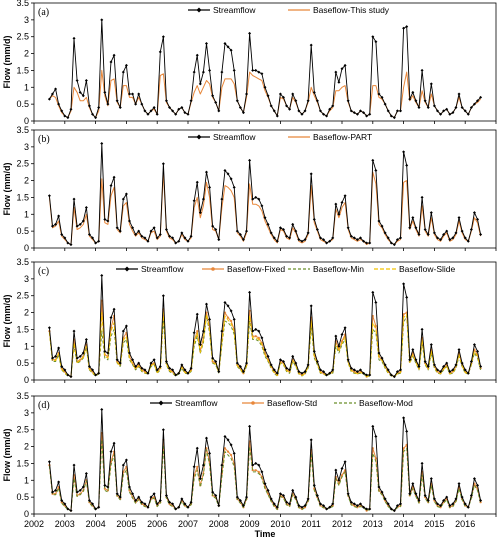 The image size is (500, 537). I want to click on legend-item-3: Baseflow-Min, so click(326, 269).